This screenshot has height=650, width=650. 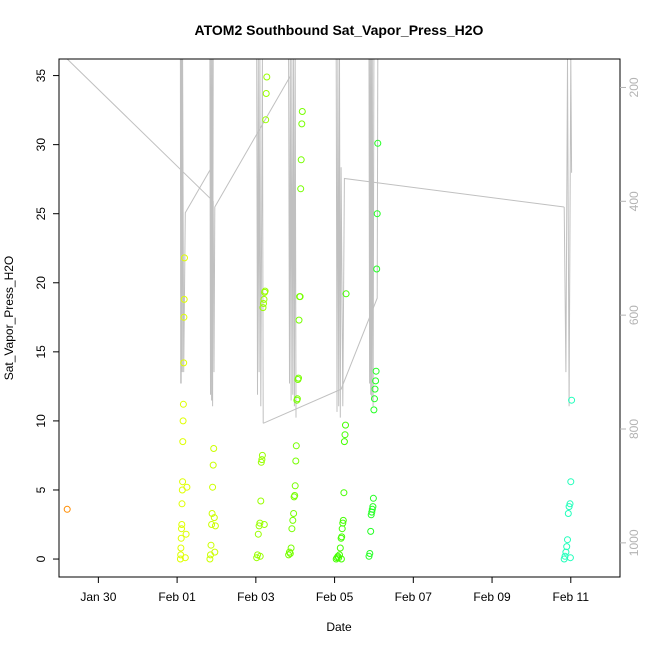 What do you see at coordinates (335, 597) in the screenshot?
I see `x-tick-label-3: Feb 05` at bounding box center [335, 597].